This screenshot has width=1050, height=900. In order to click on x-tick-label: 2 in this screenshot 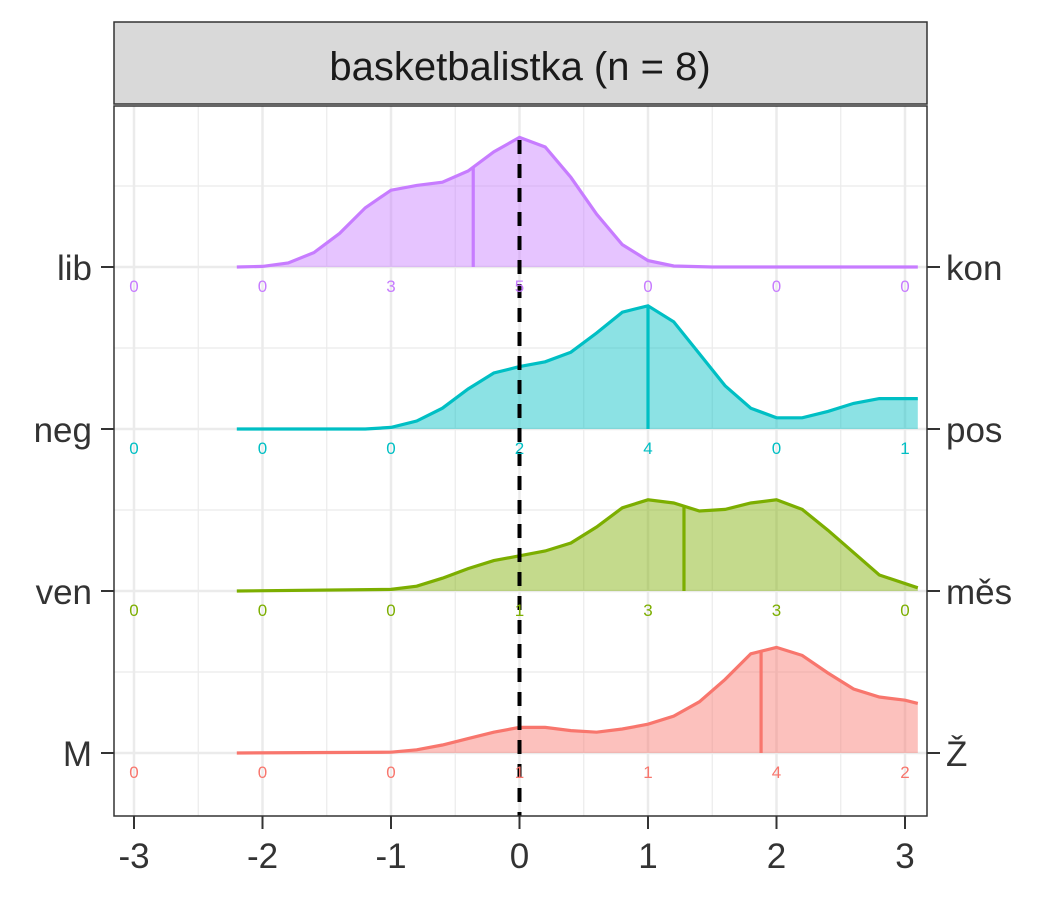, I will do `click(776, 856)`.